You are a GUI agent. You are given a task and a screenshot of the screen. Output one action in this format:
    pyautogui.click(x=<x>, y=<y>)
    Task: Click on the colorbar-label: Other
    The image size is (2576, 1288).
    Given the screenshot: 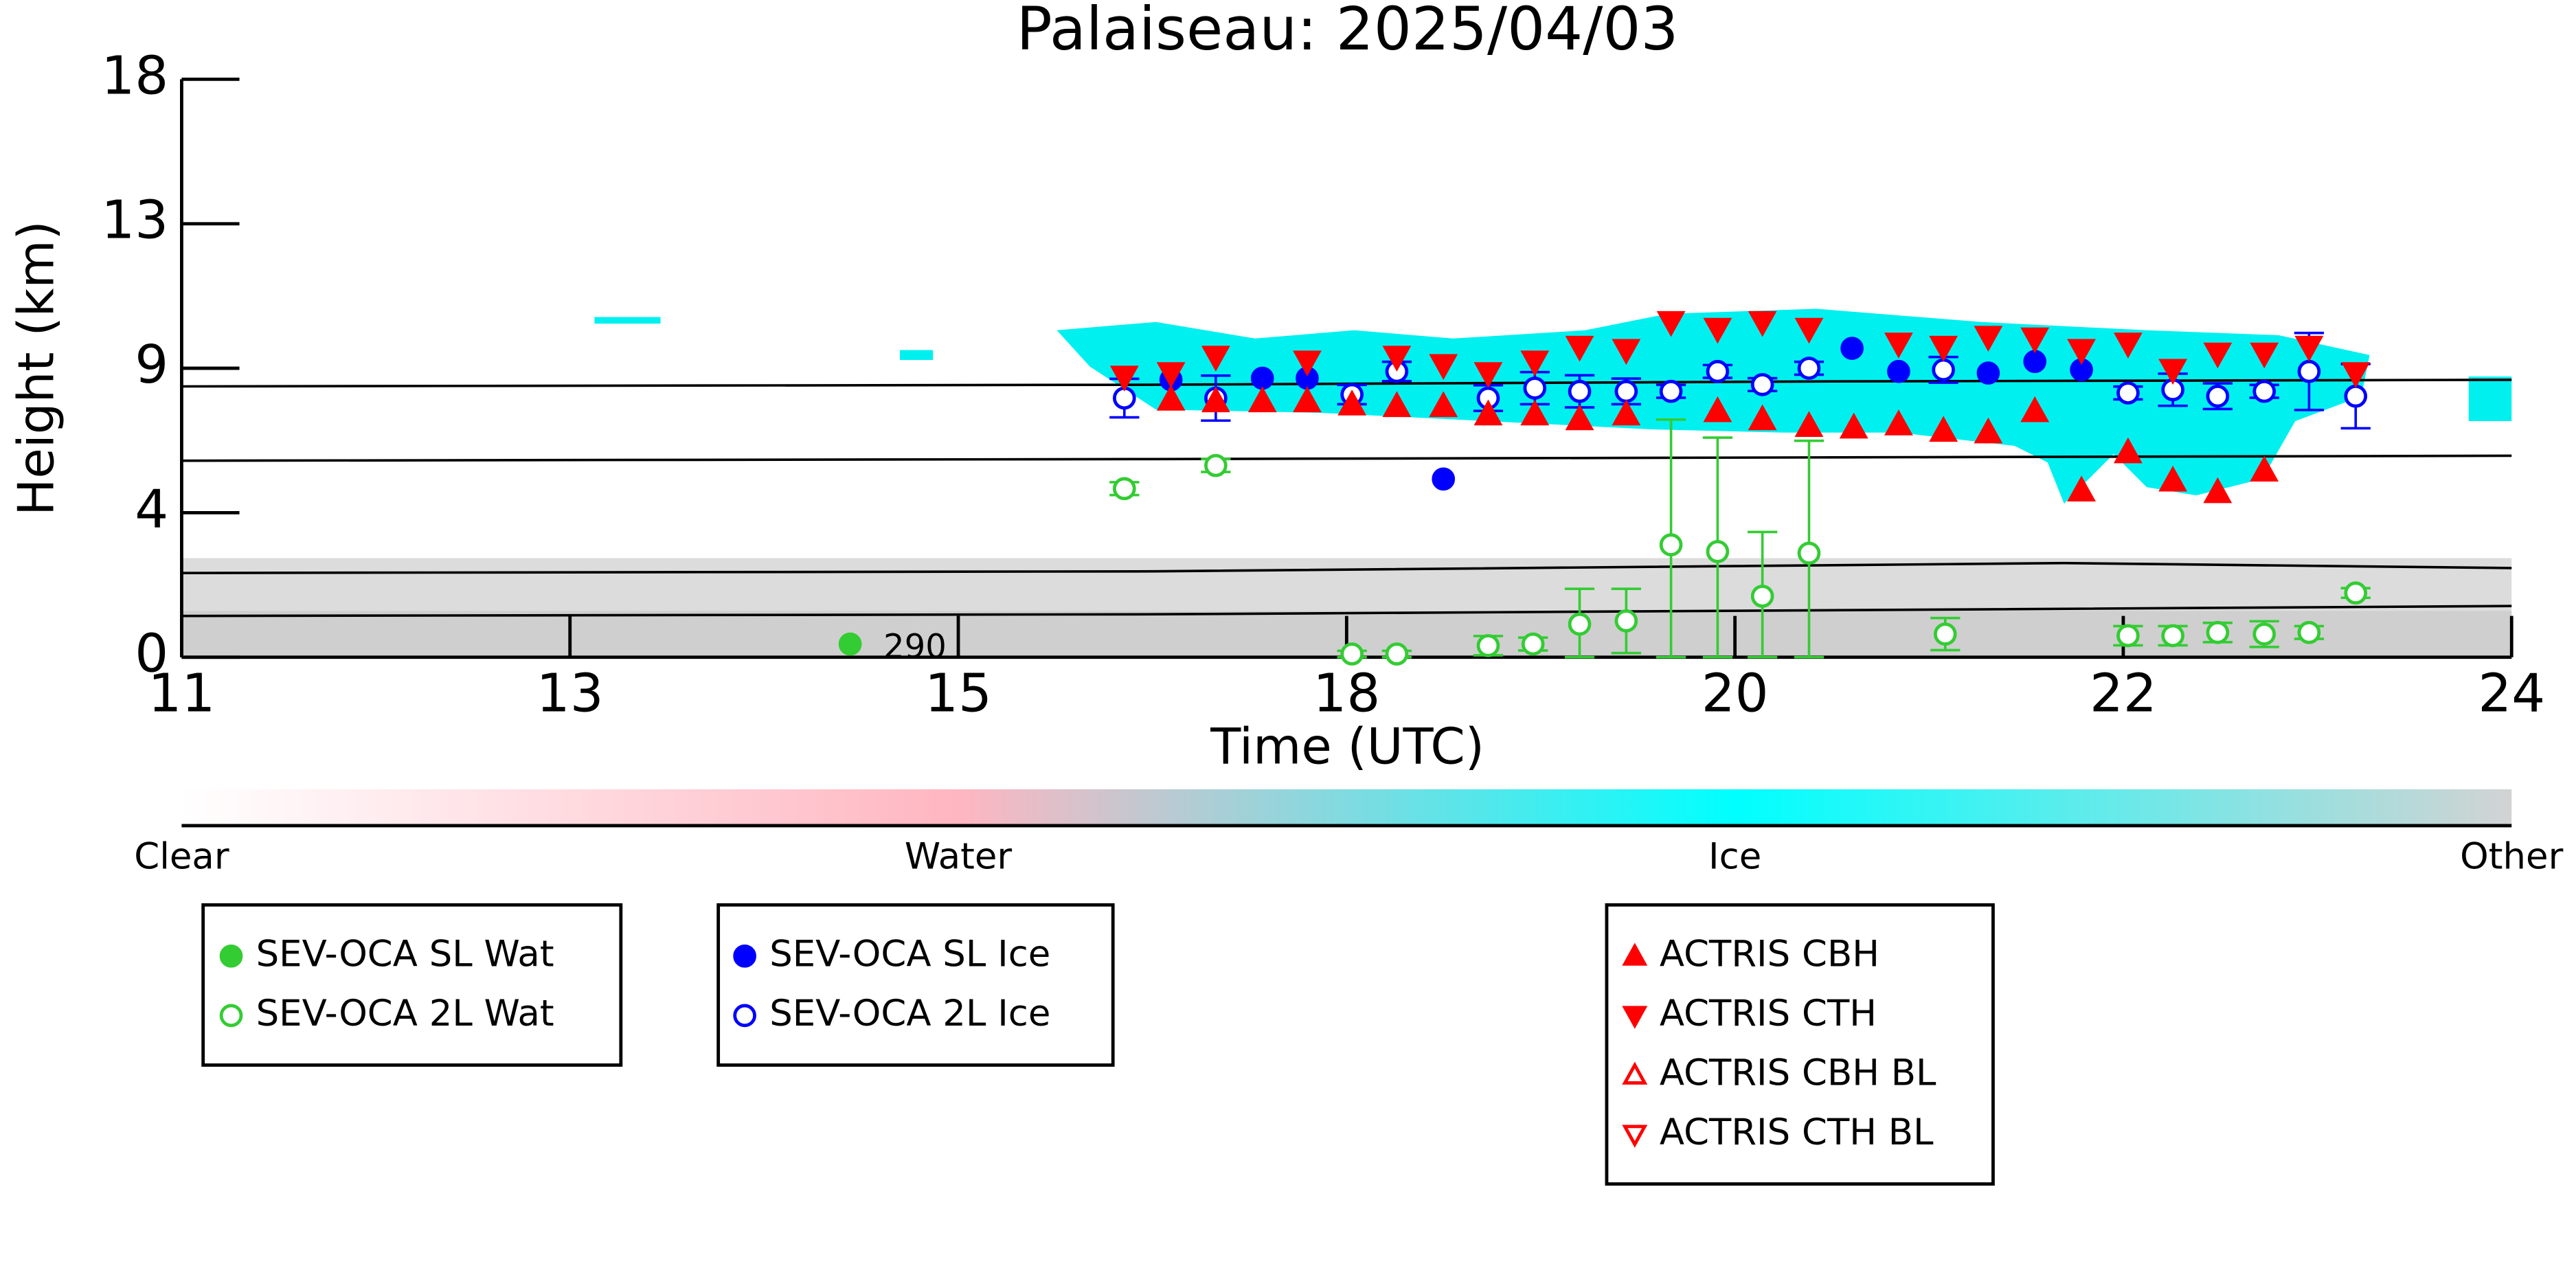 What is the action you would take?
    pyautogui.click(x=2511, y=857)
    